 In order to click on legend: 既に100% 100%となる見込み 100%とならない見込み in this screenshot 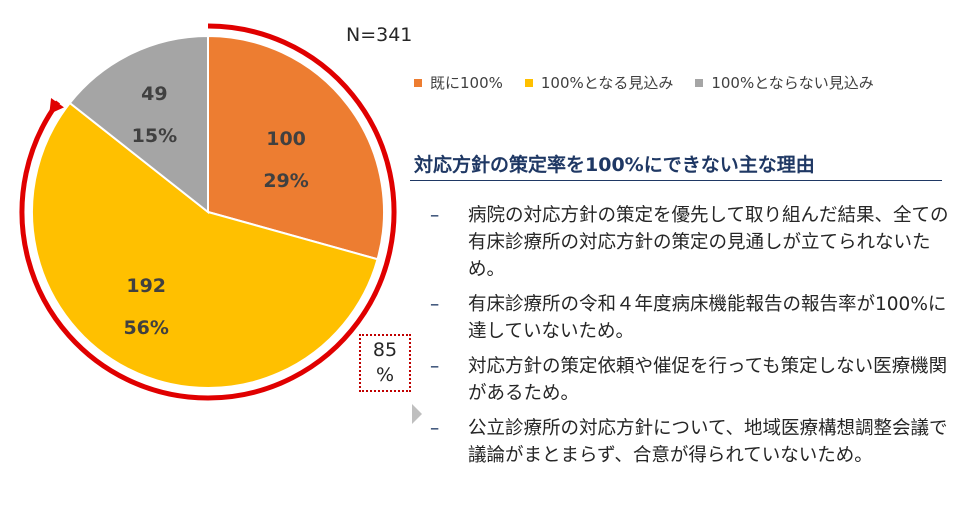, I will do `click(644, 82)`.